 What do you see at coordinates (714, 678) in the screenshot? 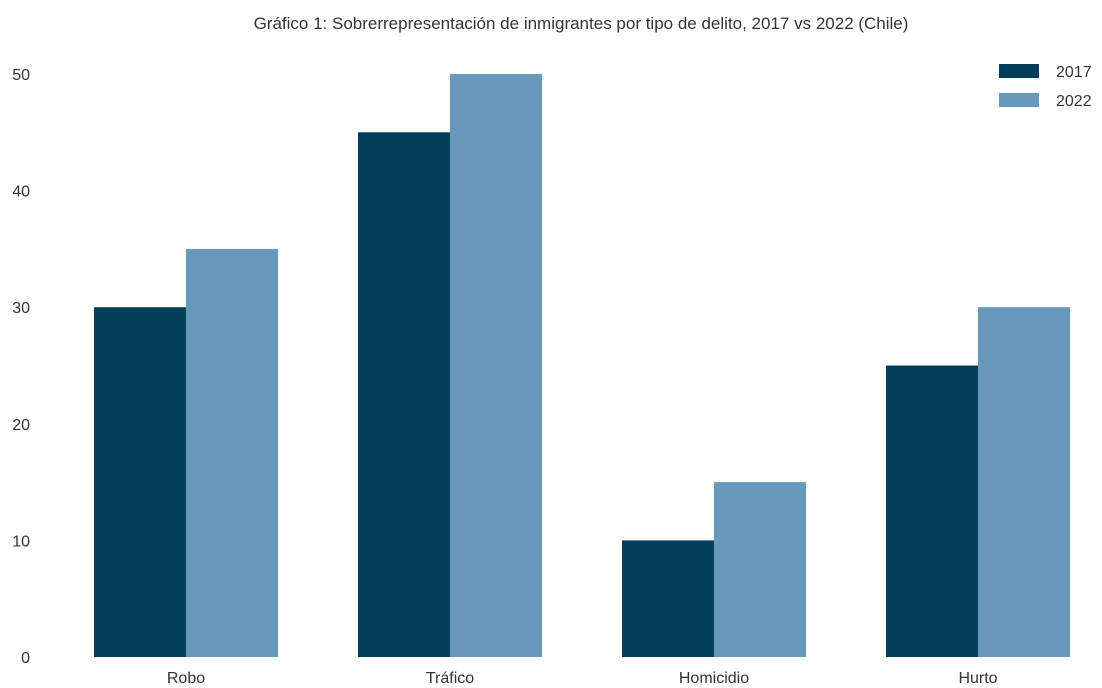
I see `x-tick-label: Homicidio` at bounding box center [714, 678].